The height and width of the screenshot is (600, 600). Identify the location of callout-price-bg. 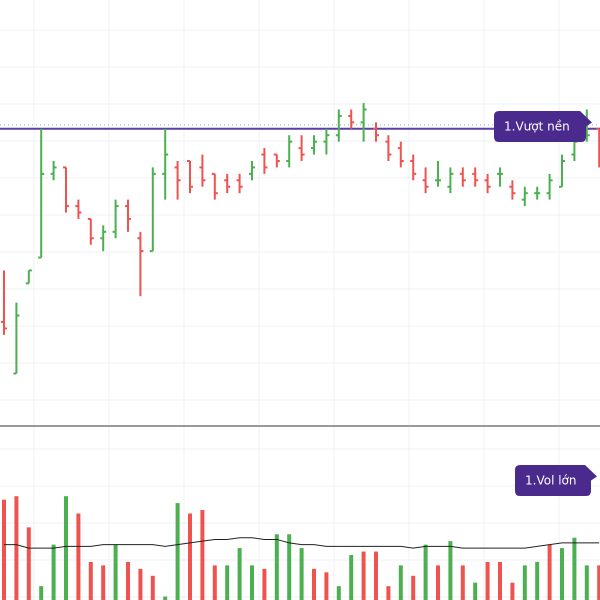
(543, 126).